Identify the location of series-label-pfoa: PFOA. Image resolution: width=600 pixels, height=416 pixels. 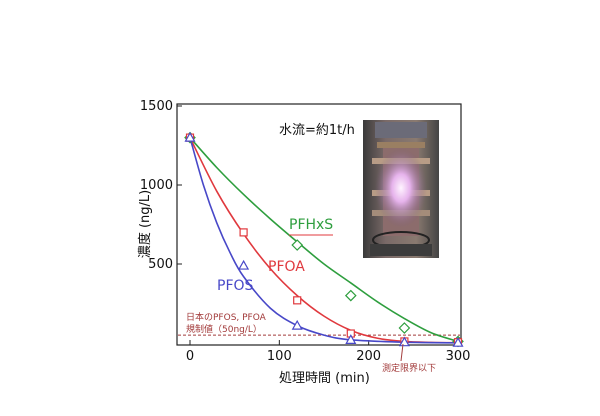
(286, 267).